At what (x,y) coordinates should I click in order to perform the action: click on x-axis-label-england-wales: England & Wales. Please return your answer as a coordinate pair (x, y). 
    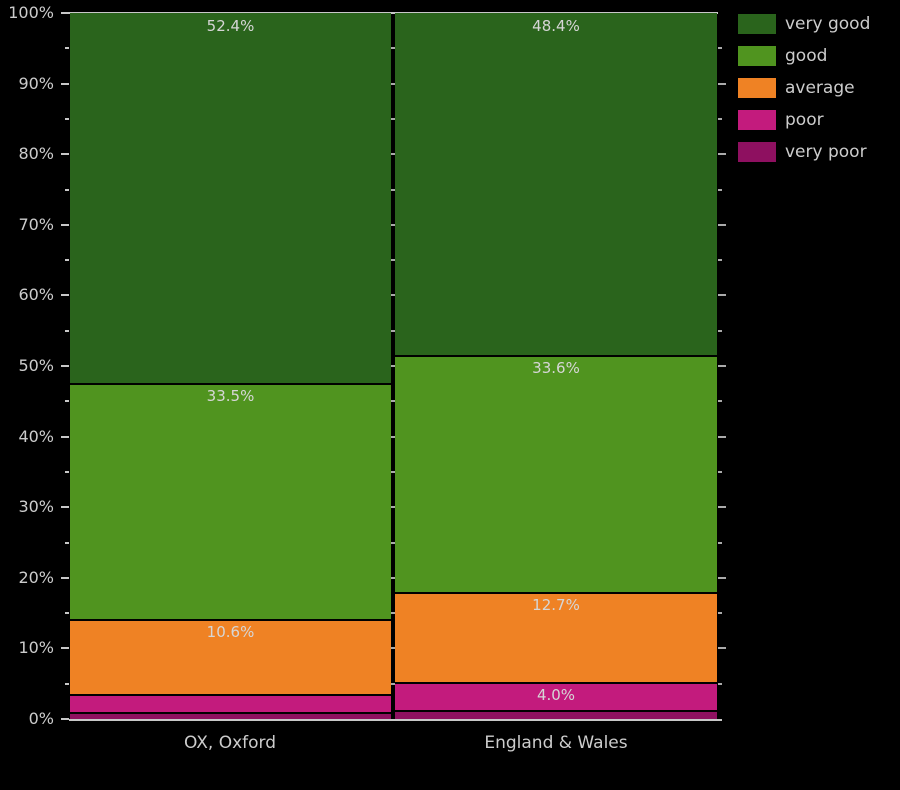
    Looking at the image, I should click on (556, 743).